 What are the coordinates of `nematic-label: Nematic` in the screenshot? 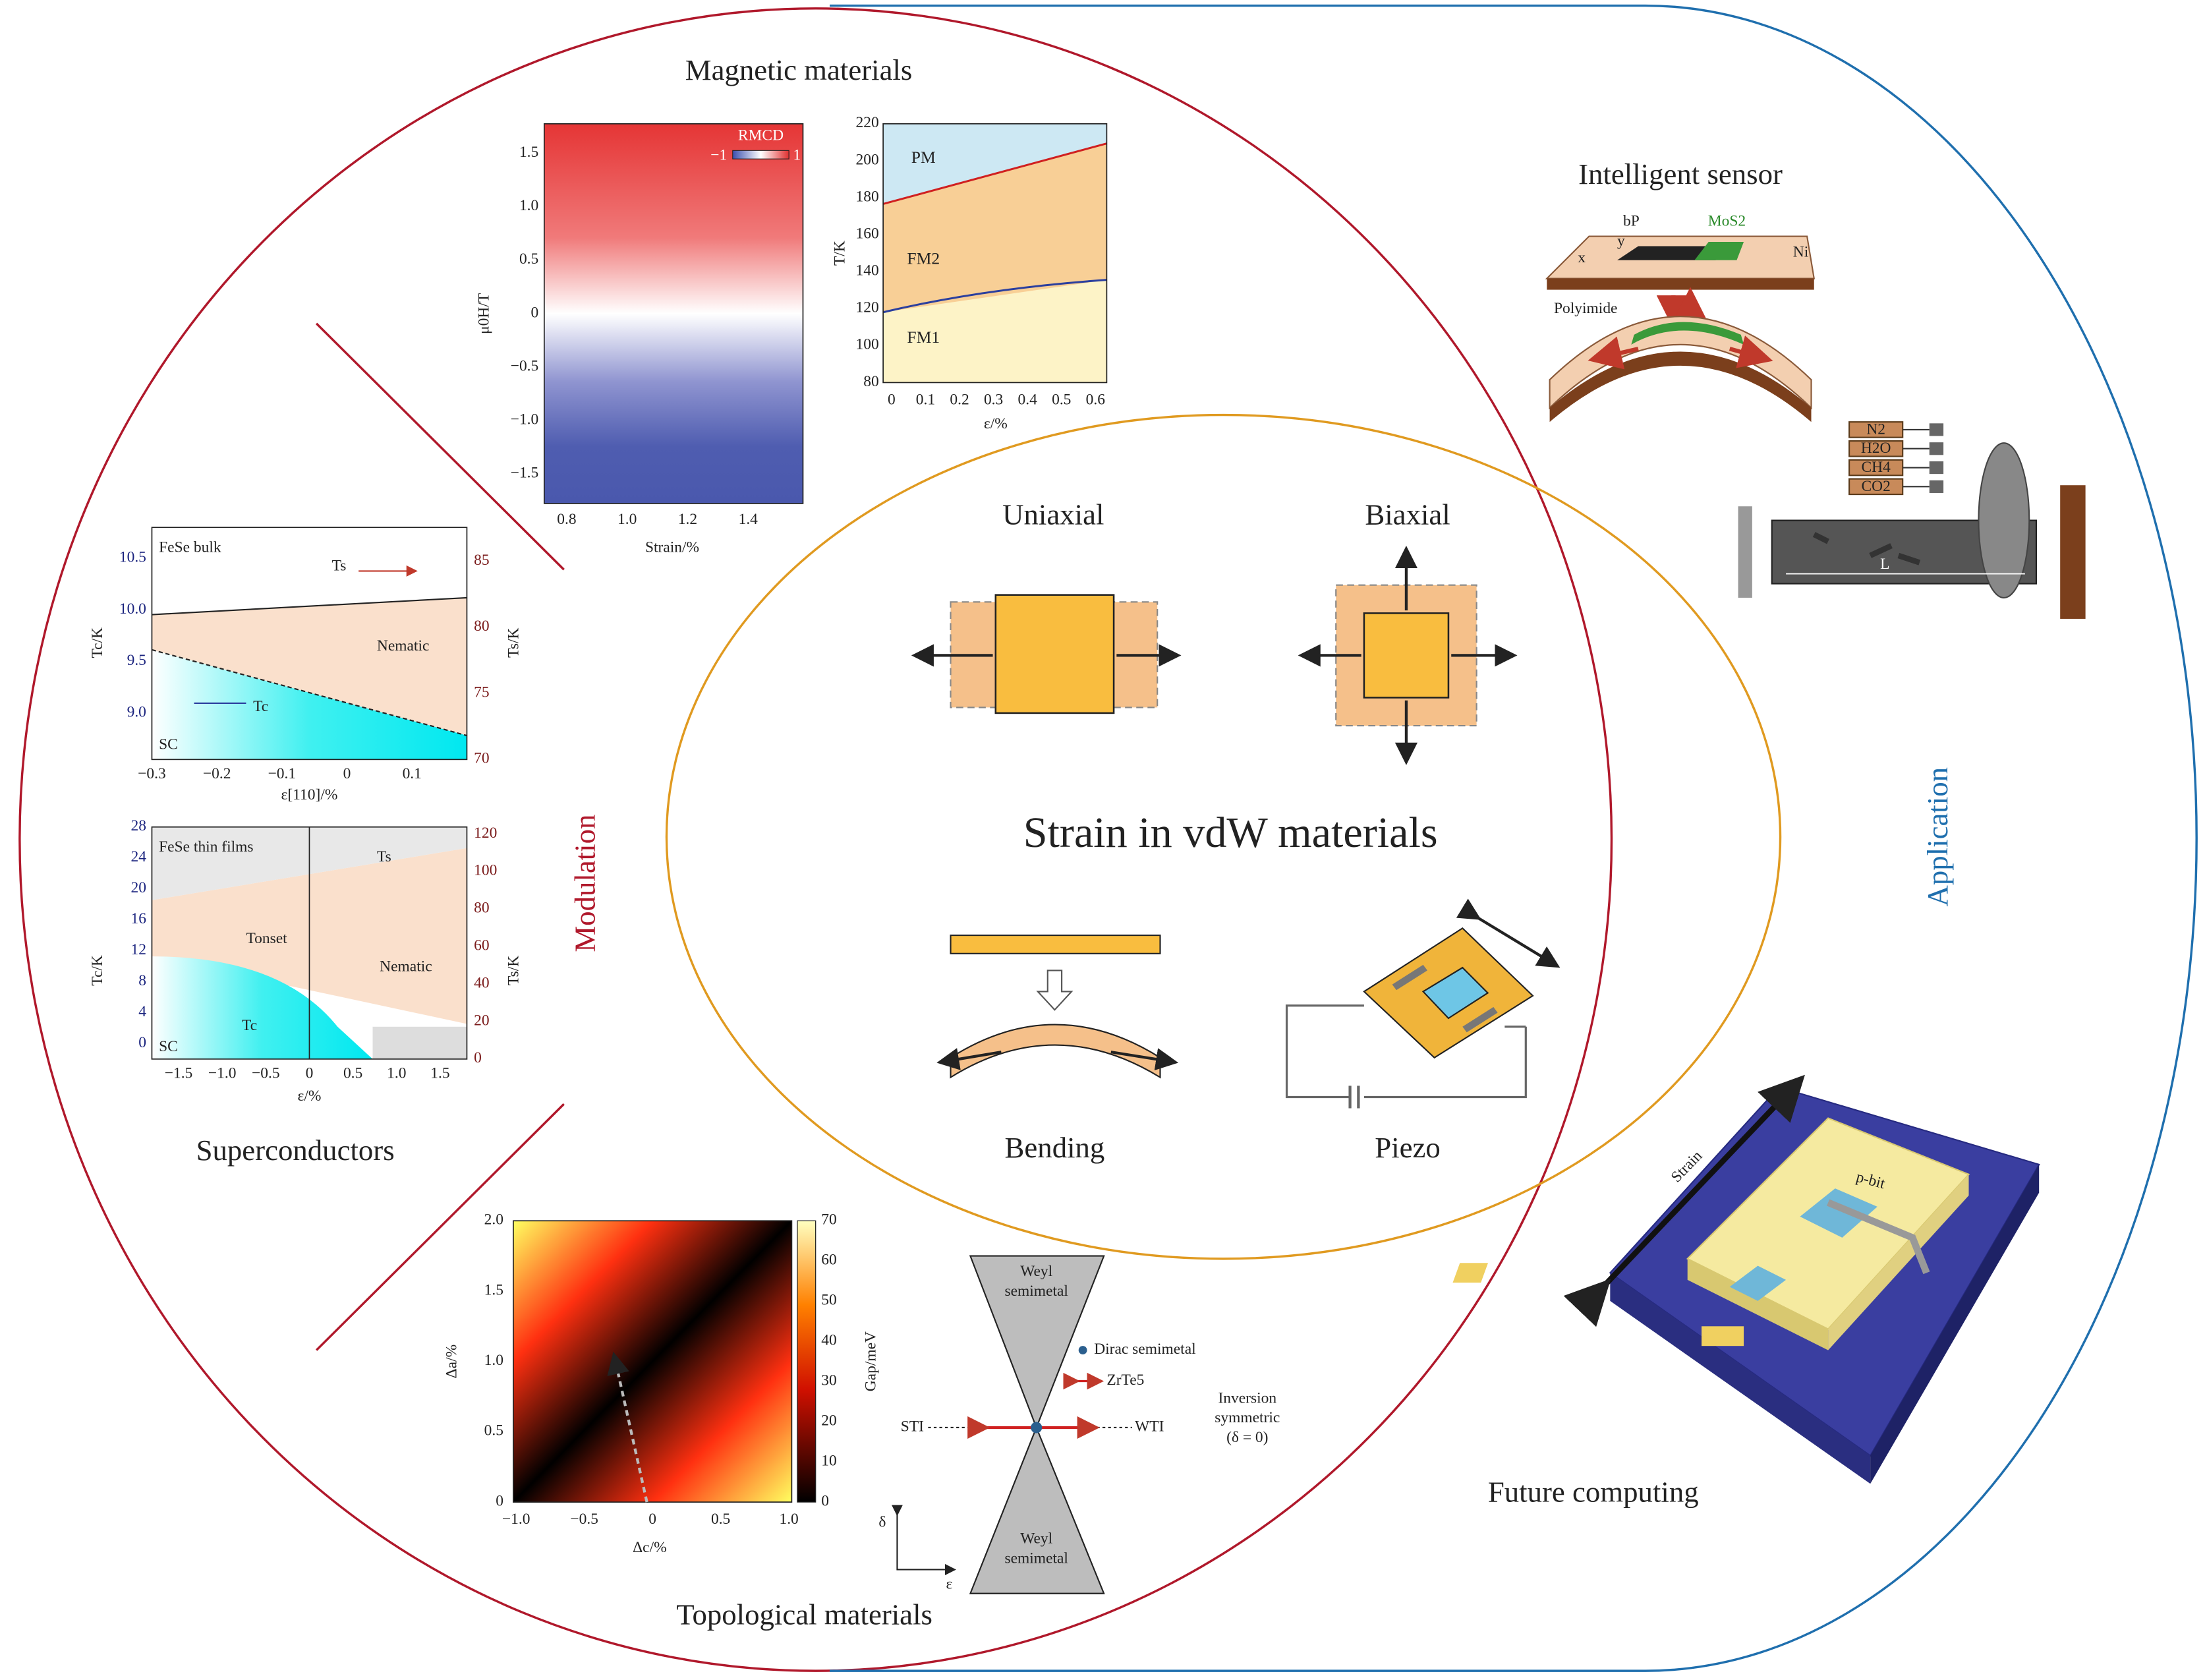 It's located at (406, 966).